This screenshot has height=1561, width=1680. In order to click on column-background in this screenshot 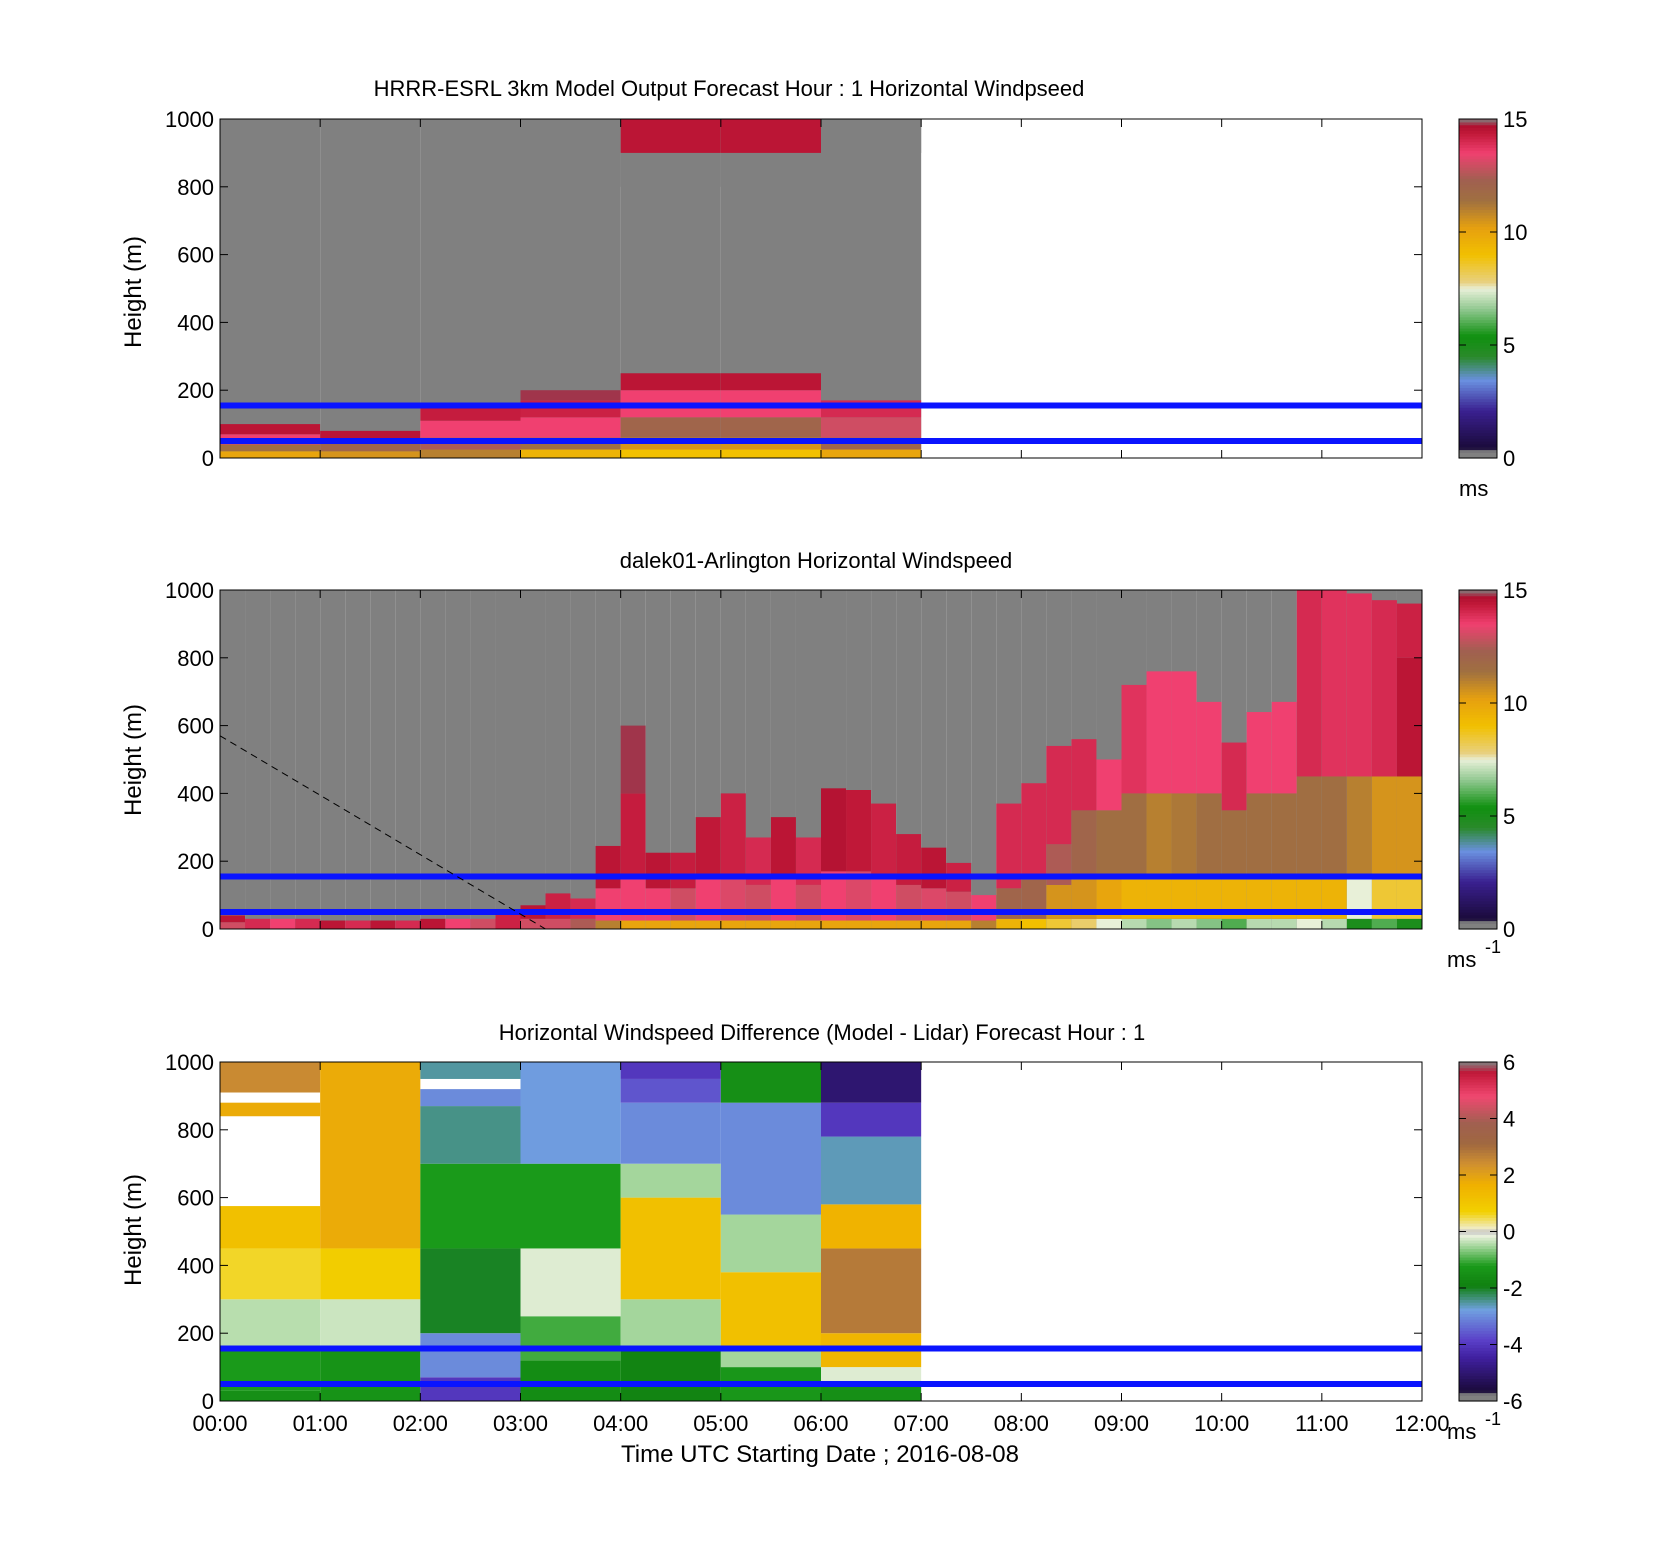, I will do `click(408, 759)`.